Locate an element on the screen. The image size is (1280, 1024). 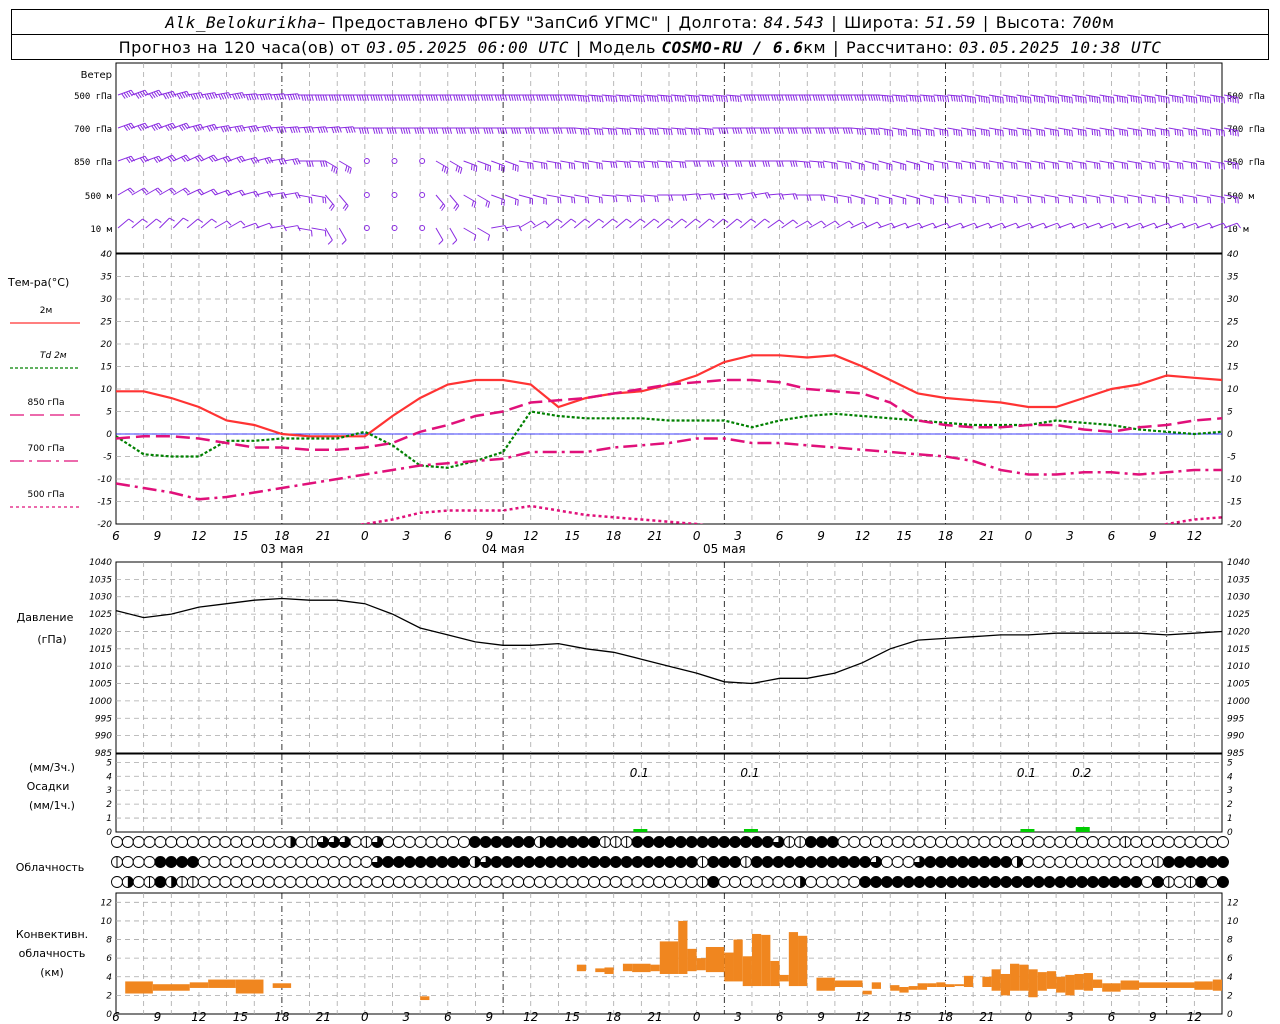
cloud-title: Облачность is located at coordinates (50, 867).